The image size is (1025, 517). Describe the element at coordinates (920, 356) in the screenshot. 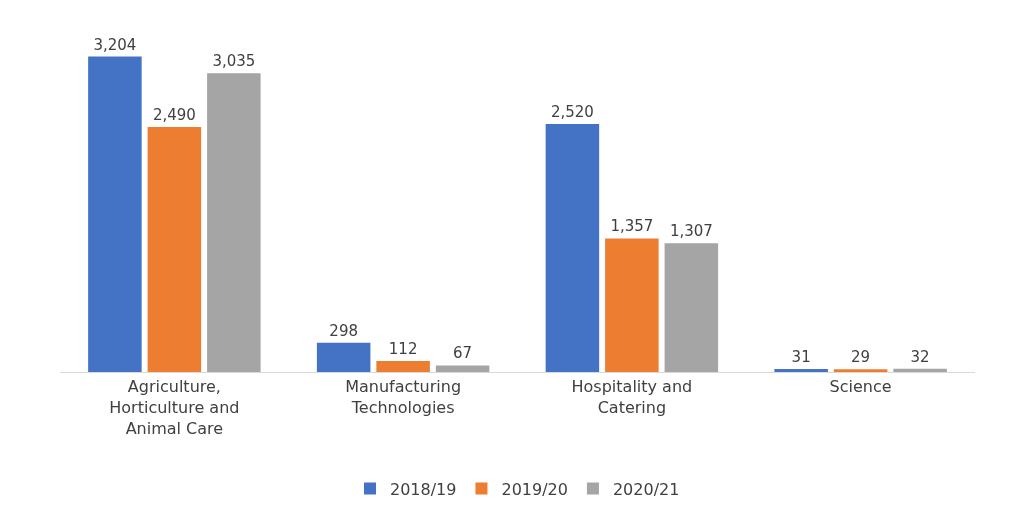

I see `data-label: 32` at that location.